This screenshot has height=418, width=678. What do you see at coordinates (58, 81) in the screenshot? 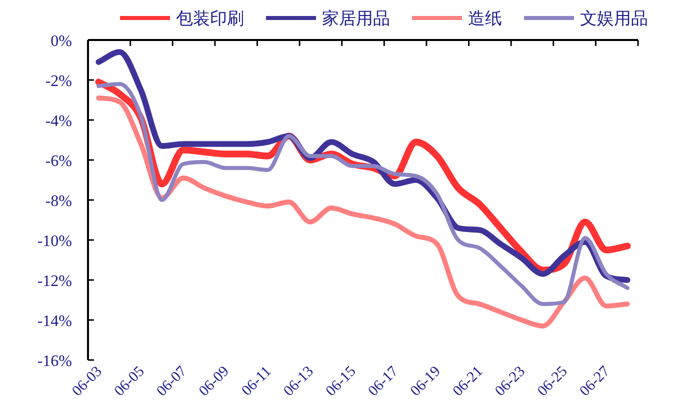
I see `y-tick-label: -2%` at bounding box center [58, 81].